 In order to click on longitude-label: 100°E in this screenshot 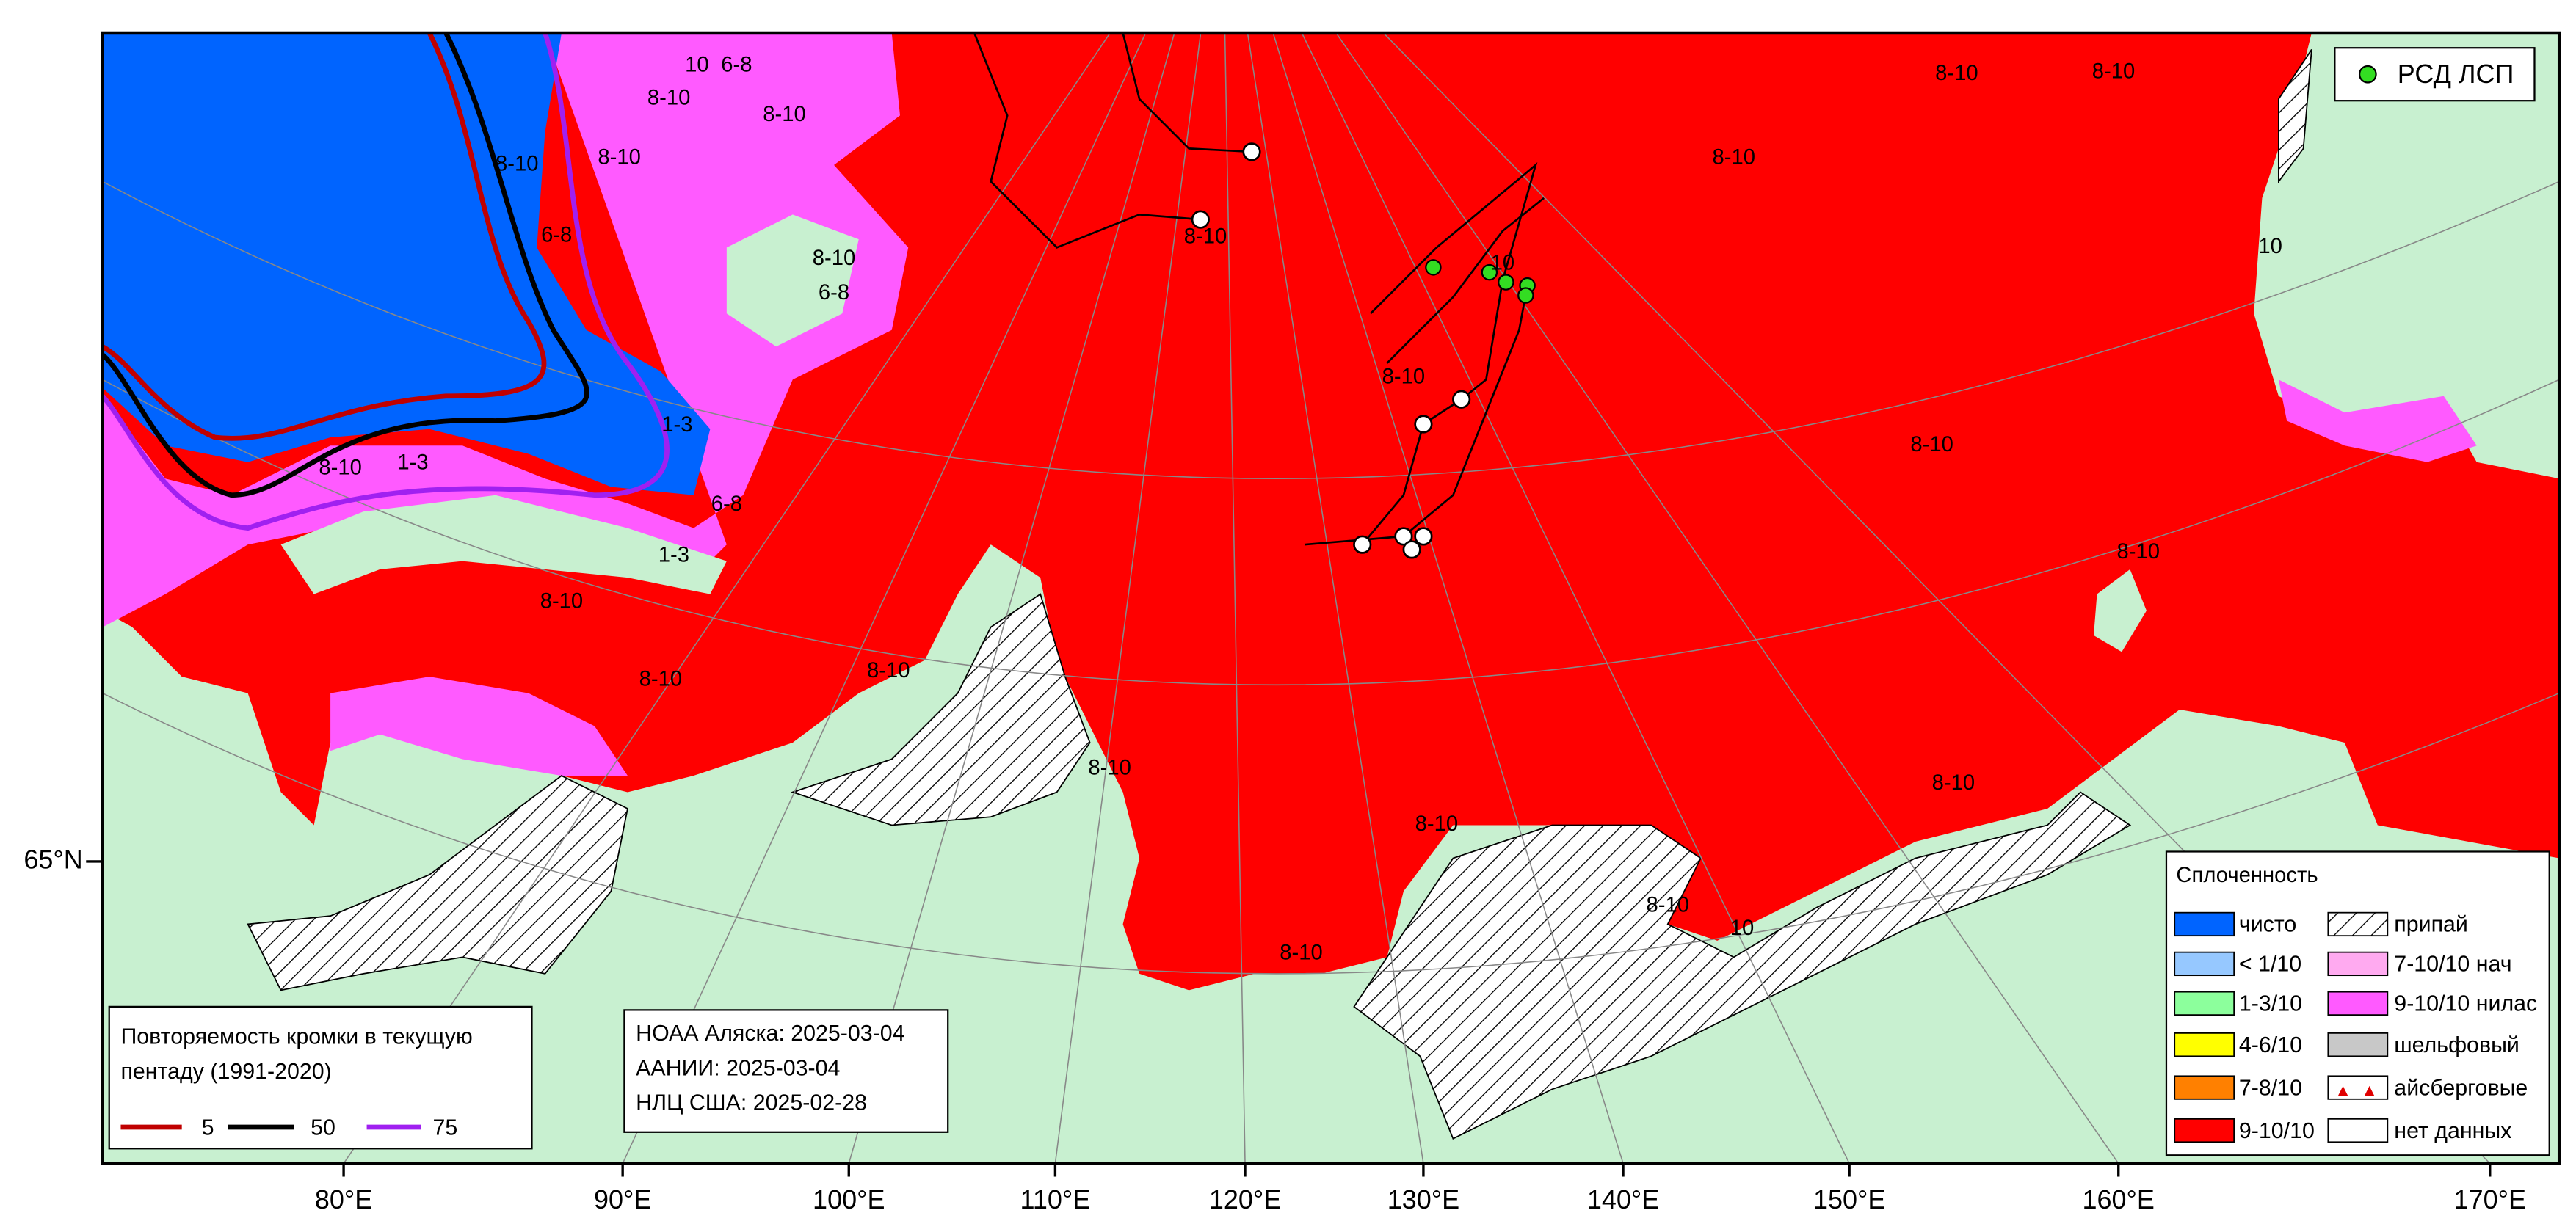, I will do `click(849, 1198)`.